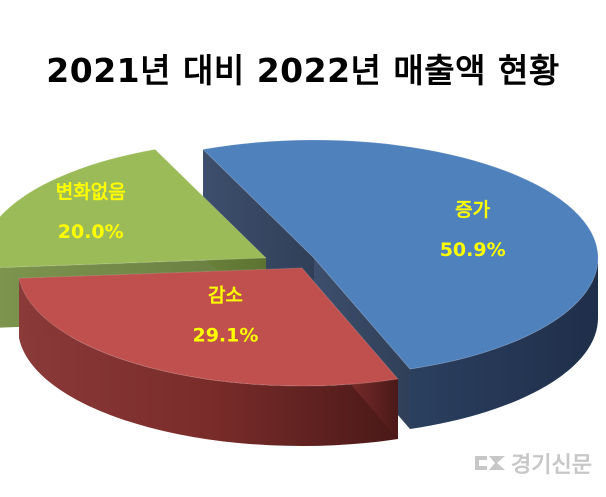  What do you see at coordinates (225, 336) in the screenshot?
I see `slice-decrease-value: 29.1%` at bounding box center [225, 336].